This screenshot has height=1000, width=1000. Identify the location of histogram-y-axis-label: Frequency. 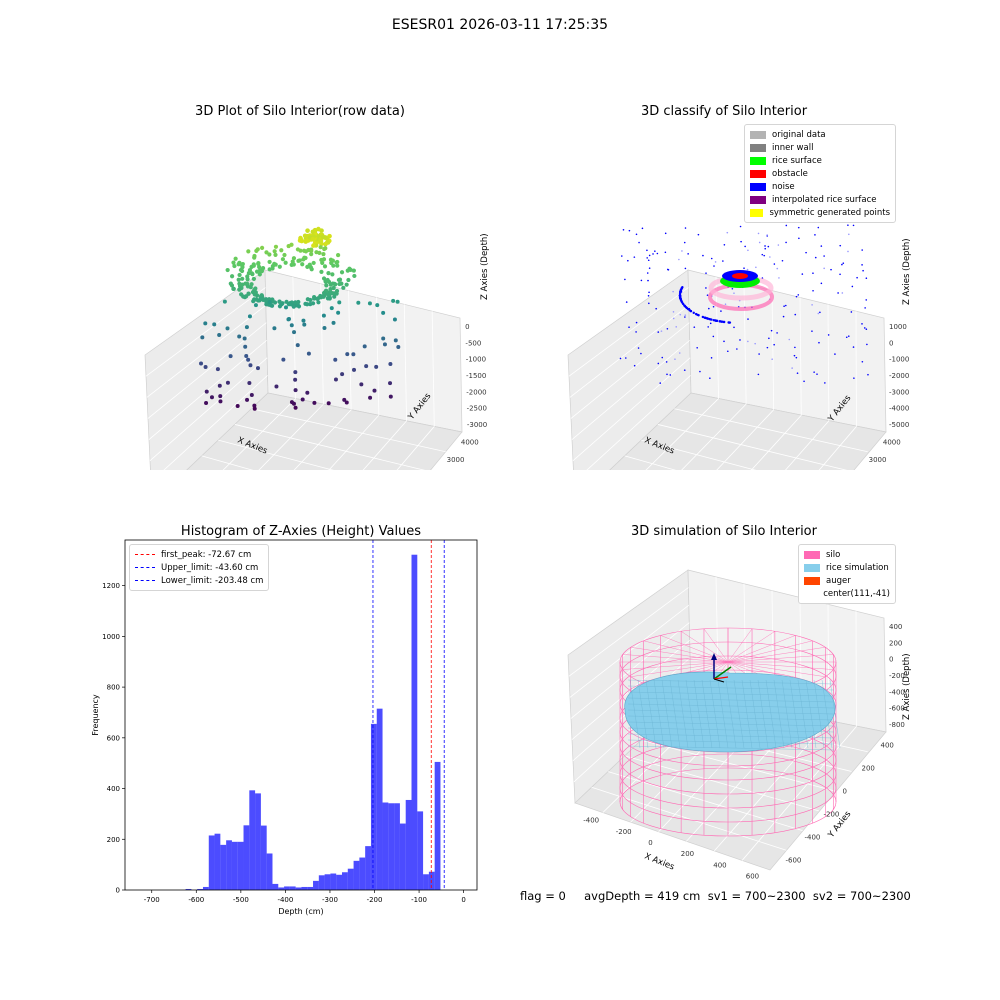
(95, 715).